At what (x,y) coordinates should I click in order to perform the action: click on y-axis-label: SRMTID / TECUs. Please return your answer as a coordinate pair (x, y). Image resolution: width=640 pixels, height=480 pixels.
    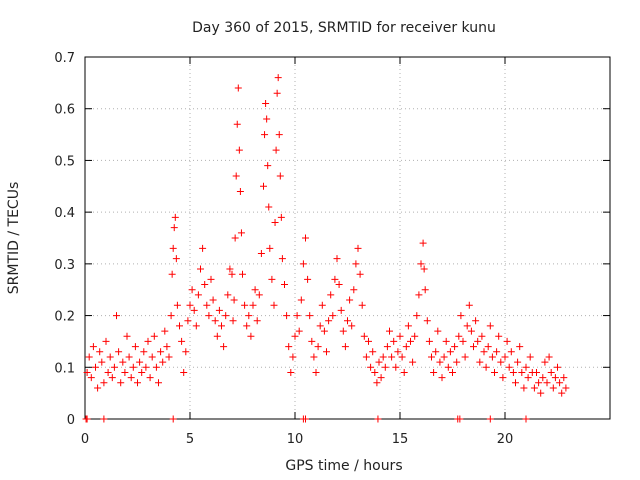
    Looking at the image, I should click on (14, 238).